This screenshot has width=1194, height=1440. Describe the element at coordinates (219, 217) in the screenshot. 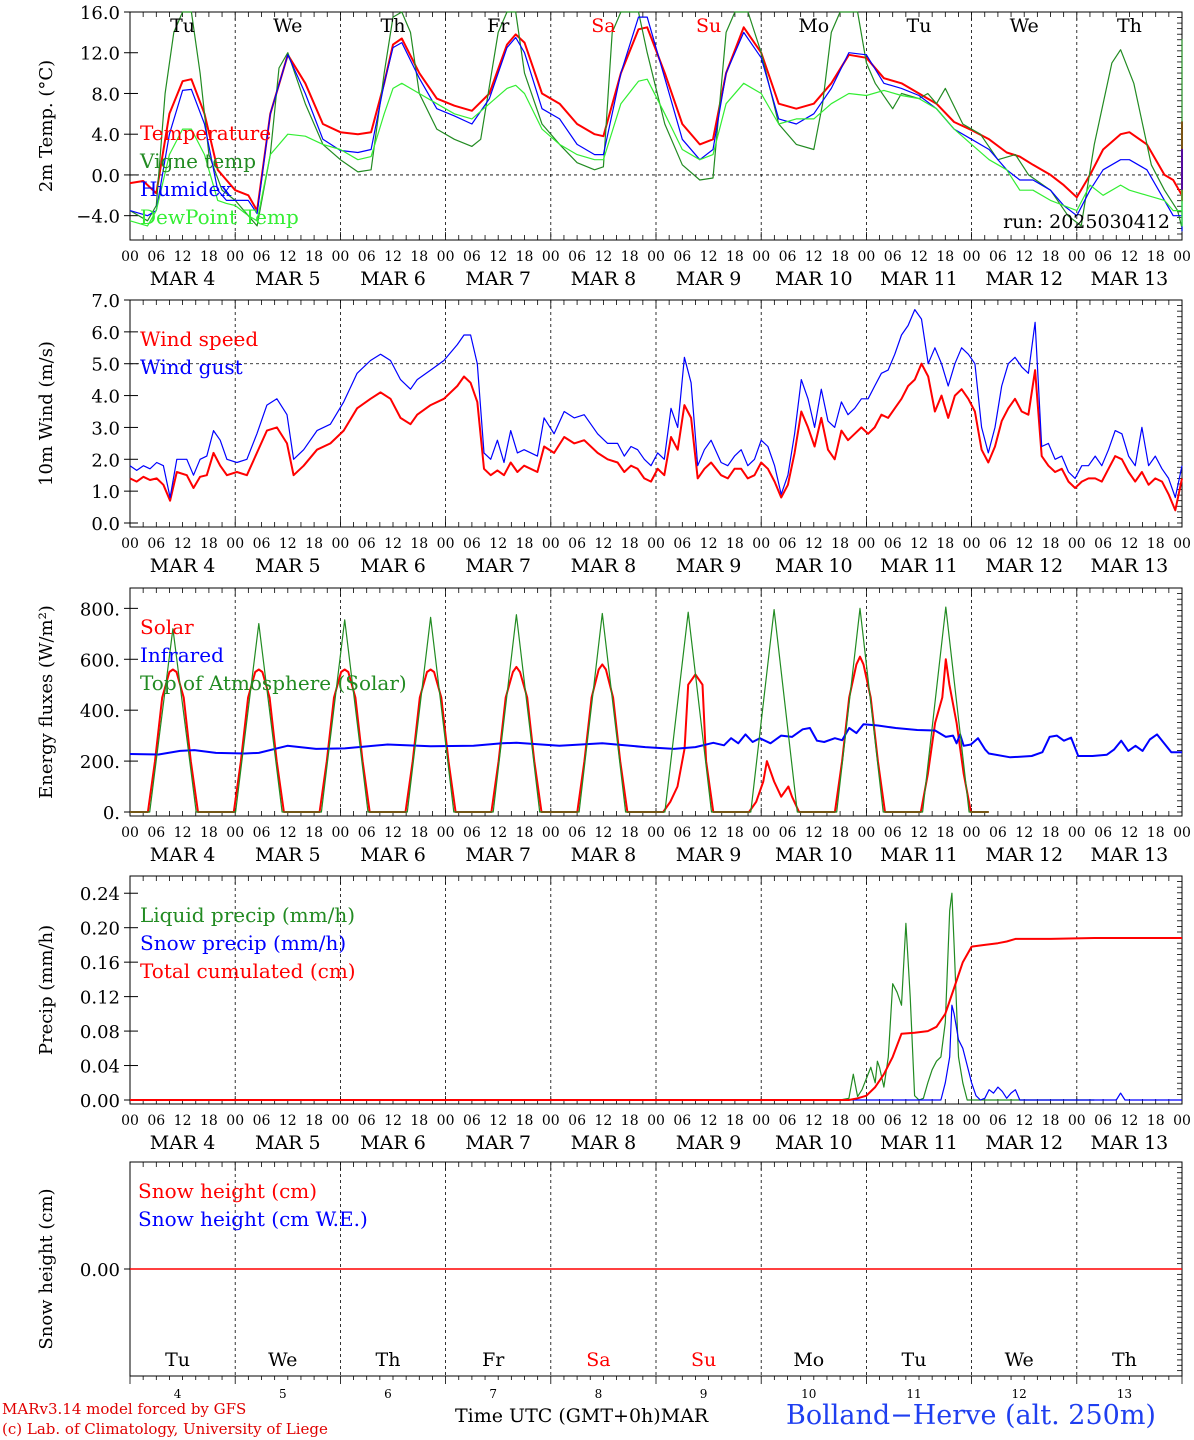

I see `legend-entry: DewPoint Temp` at that location.